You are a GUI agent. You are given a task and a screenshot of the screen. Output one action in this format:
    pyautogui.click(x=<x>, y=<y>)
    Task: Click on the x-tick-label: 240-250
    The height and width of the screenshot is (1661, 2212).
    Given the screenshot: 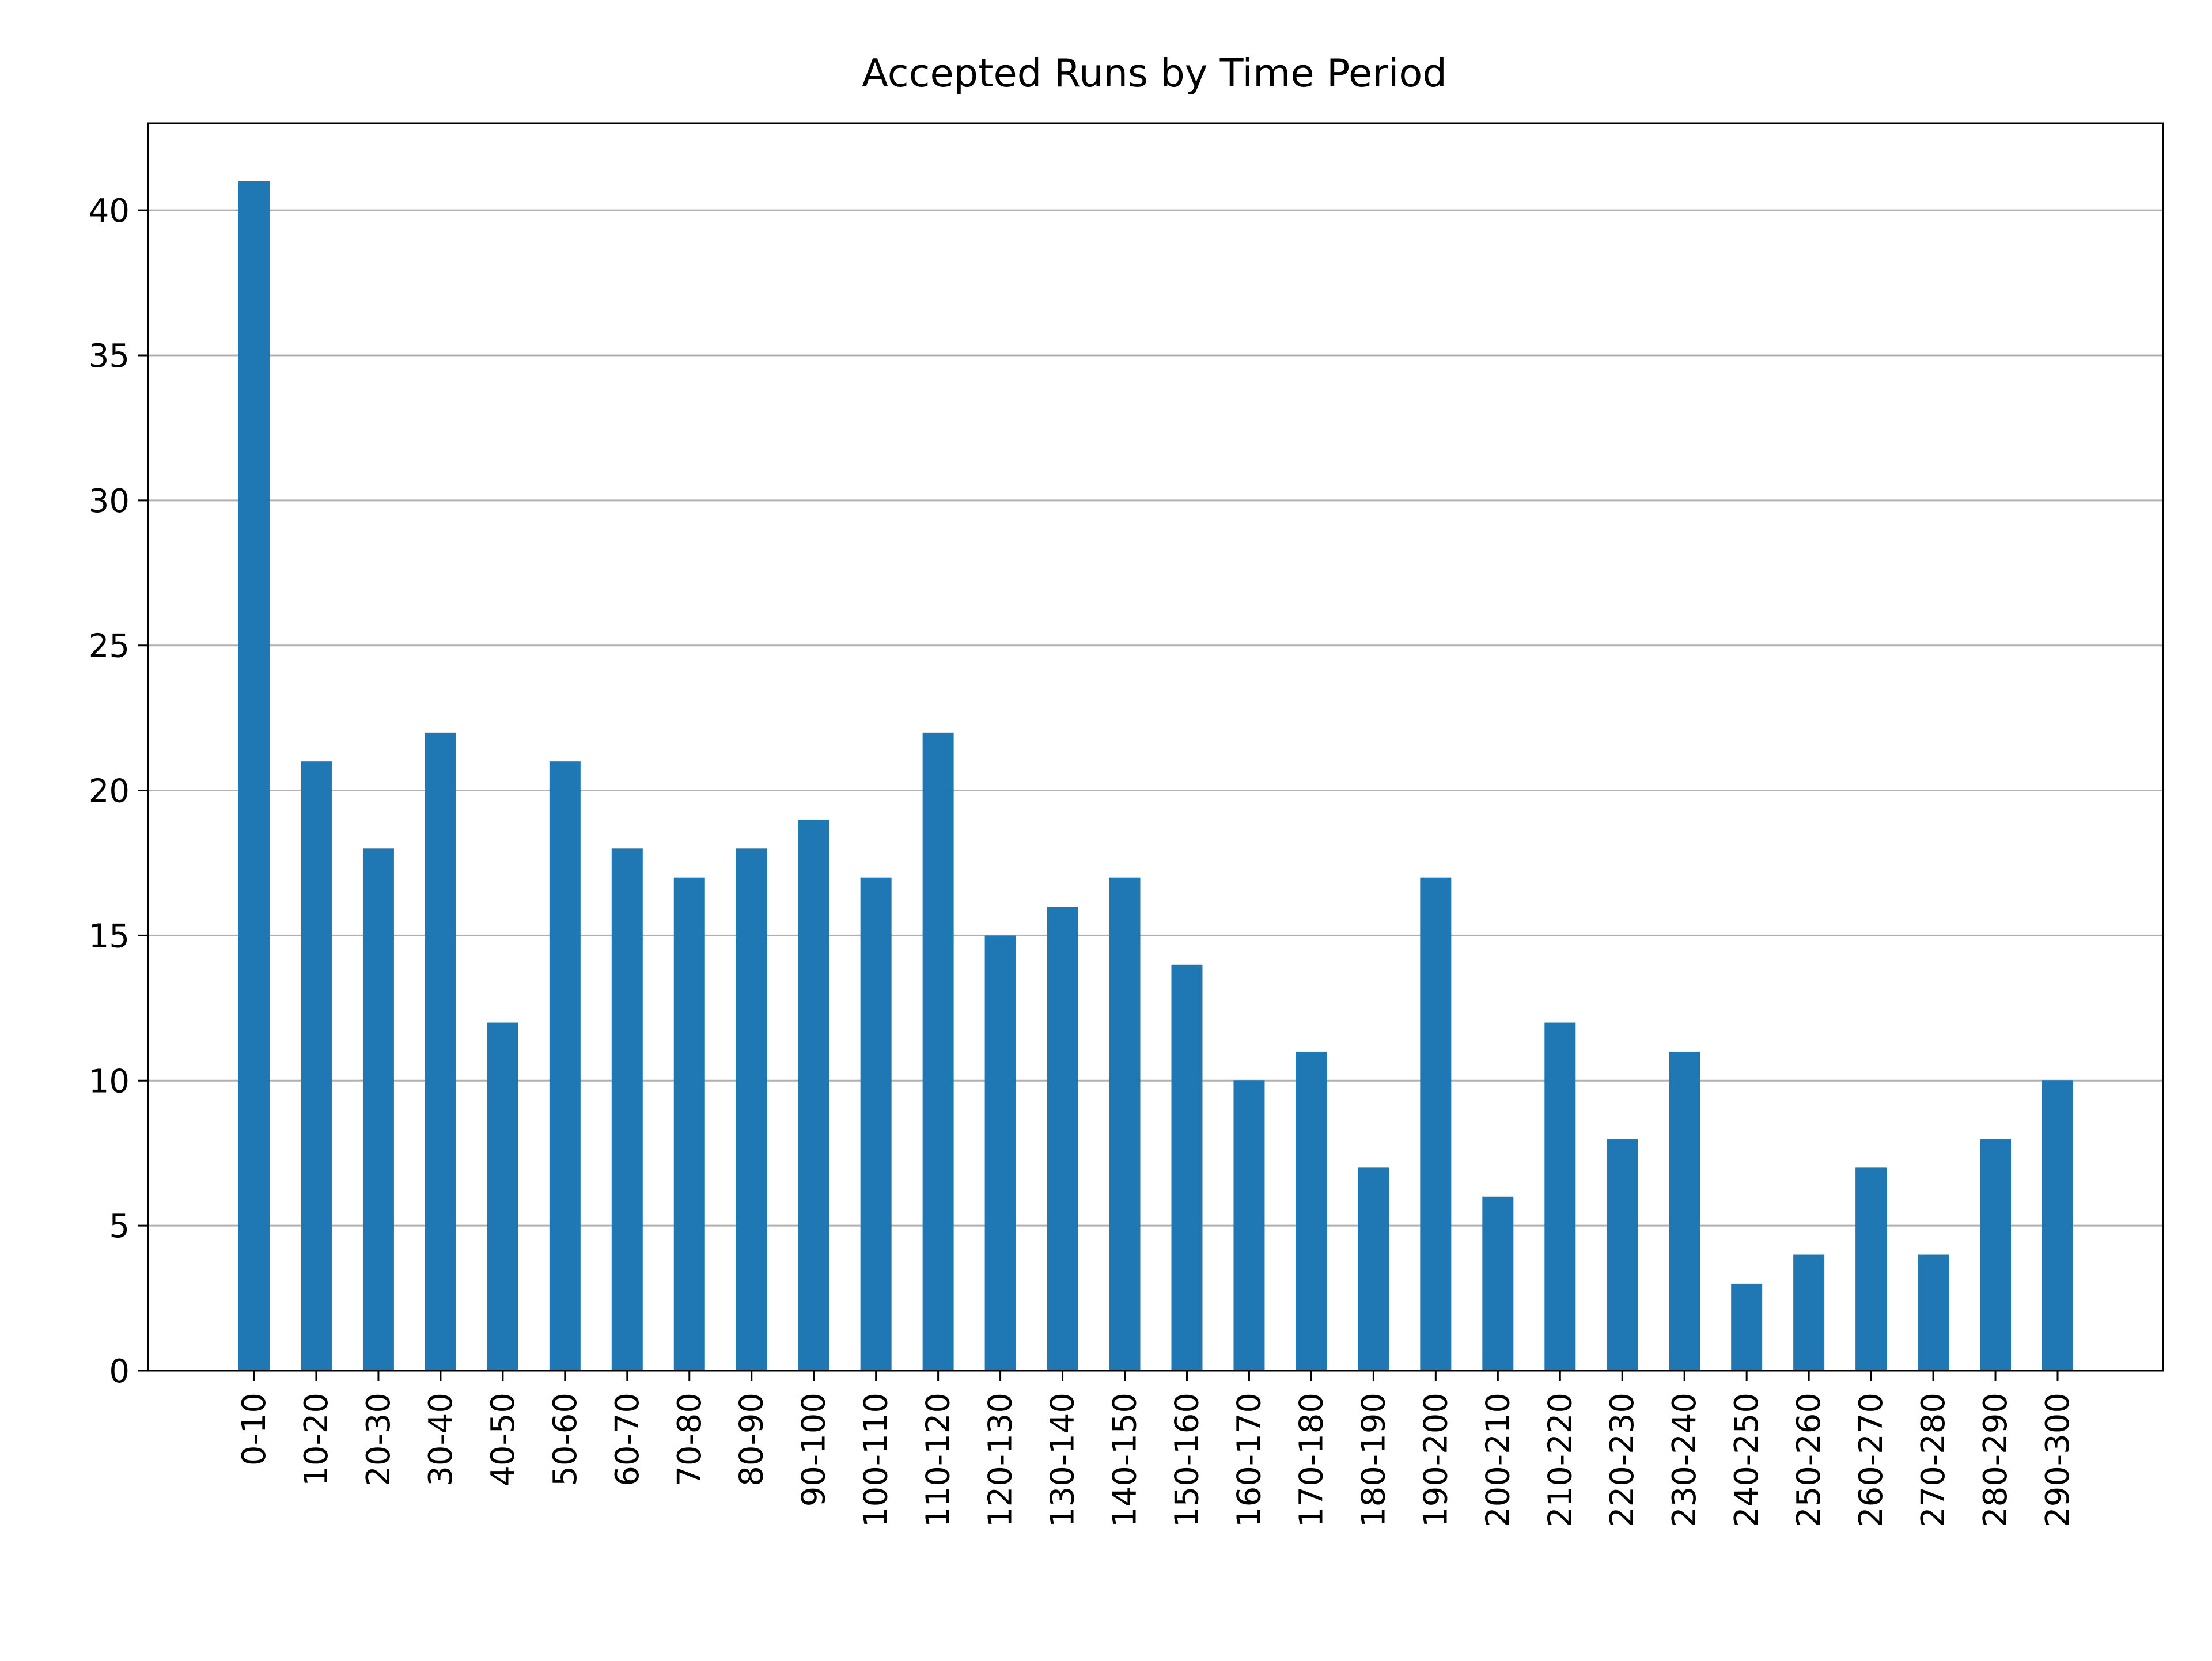 What is the action you would take?
    pyautogui.click(x=1747, y=1460)
    